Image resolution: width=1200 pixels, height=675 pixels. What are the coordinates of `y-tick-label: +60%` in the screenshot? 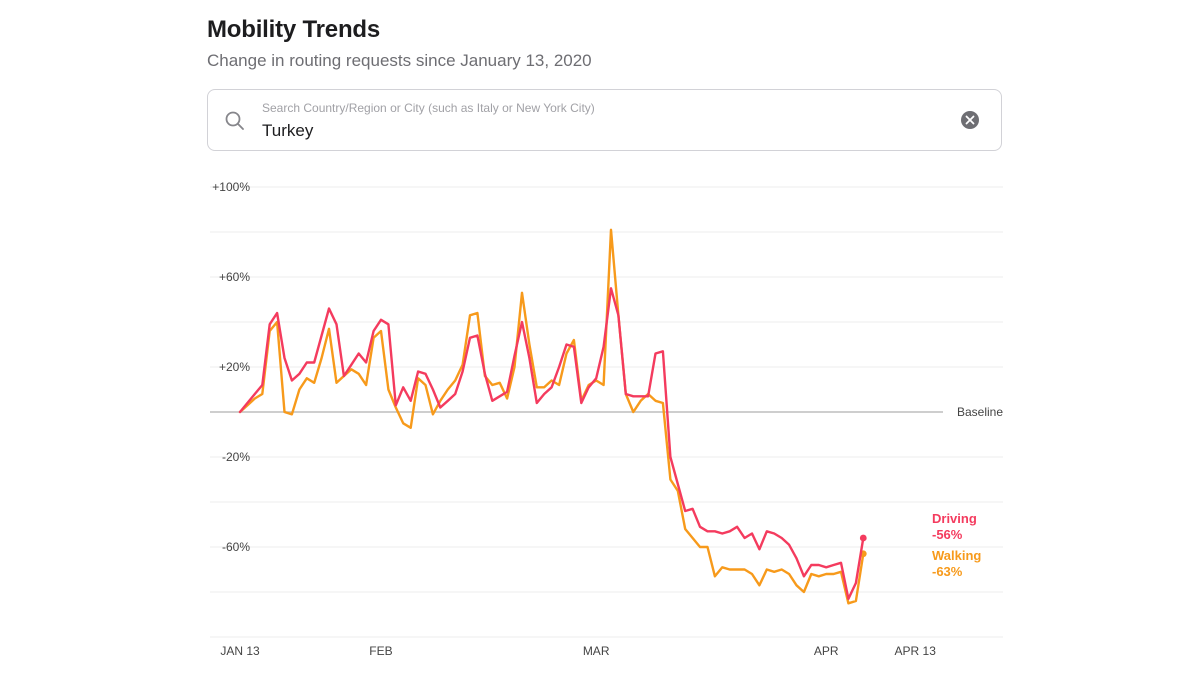 It's located at (234, 277).